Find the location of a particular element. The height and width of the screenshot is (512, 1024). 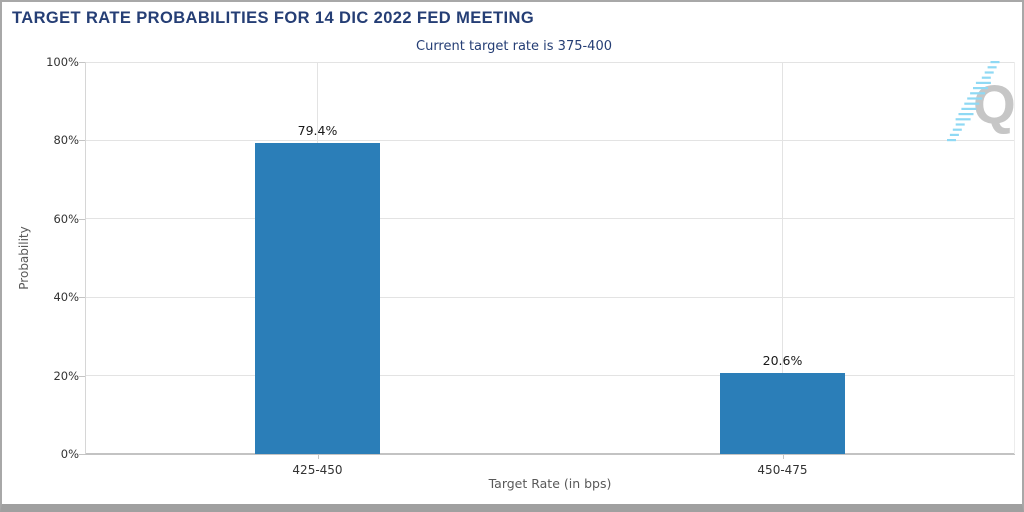

watermark-logo: Q is located at coordinates (979, 103).